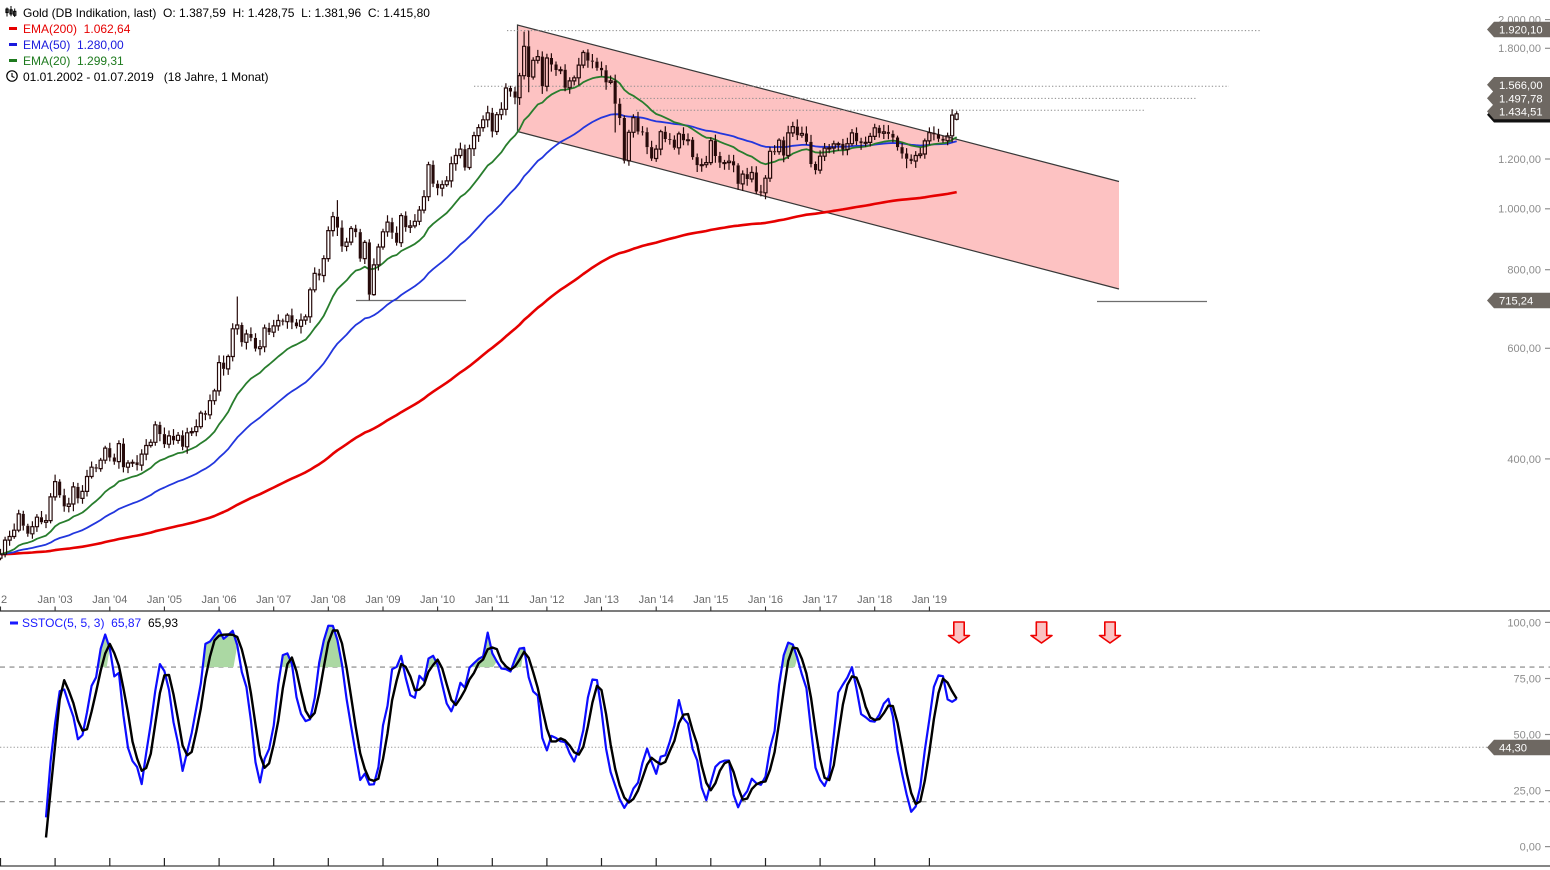 The width and height of the screenshot is (1550, 870). I want to click on svg-text: 75,00, so click(1527, 679).